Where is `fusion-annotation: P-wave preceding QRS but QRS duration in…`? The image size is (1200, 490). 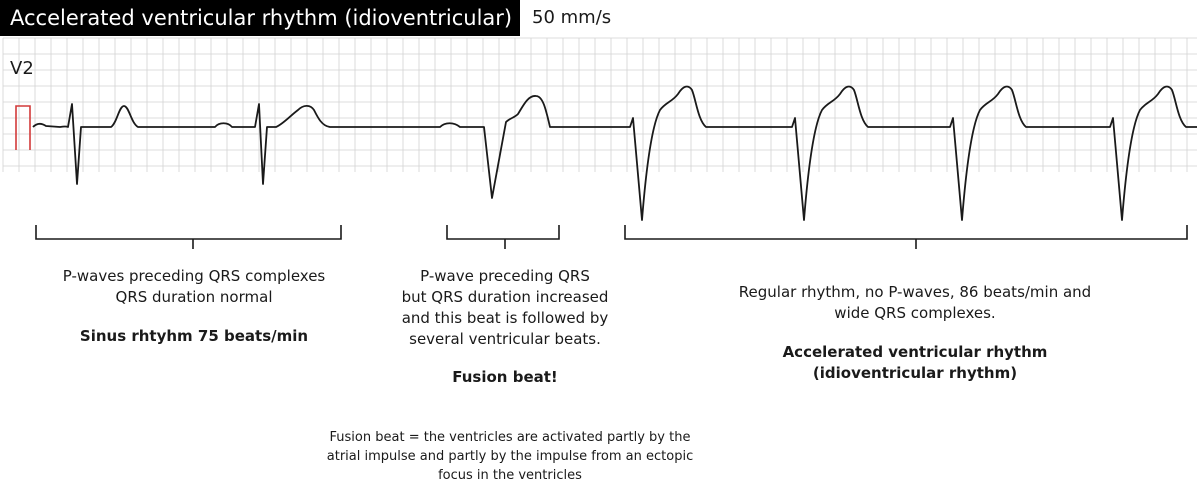 fusion-annotation: P-wave preceding QRS but QRS duration in… is located at coordinates (505, 327).